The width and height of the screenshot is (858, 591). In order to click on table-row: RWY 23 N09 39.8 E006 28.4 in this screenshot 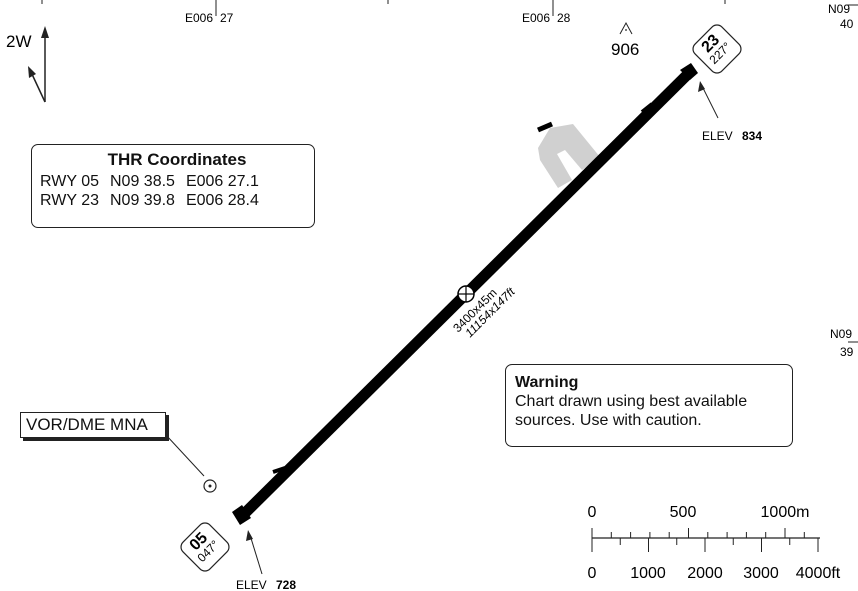, I will do `click(155, 200)`.